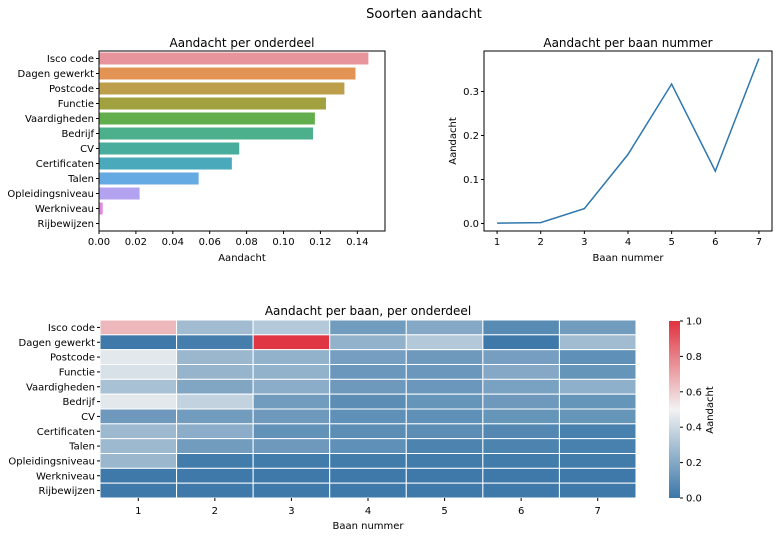  What do you see at coordinates (242, 258) in the screenshot?
I see `bar-chart-x-label: Aandacht` at bounding box center [242, 258].